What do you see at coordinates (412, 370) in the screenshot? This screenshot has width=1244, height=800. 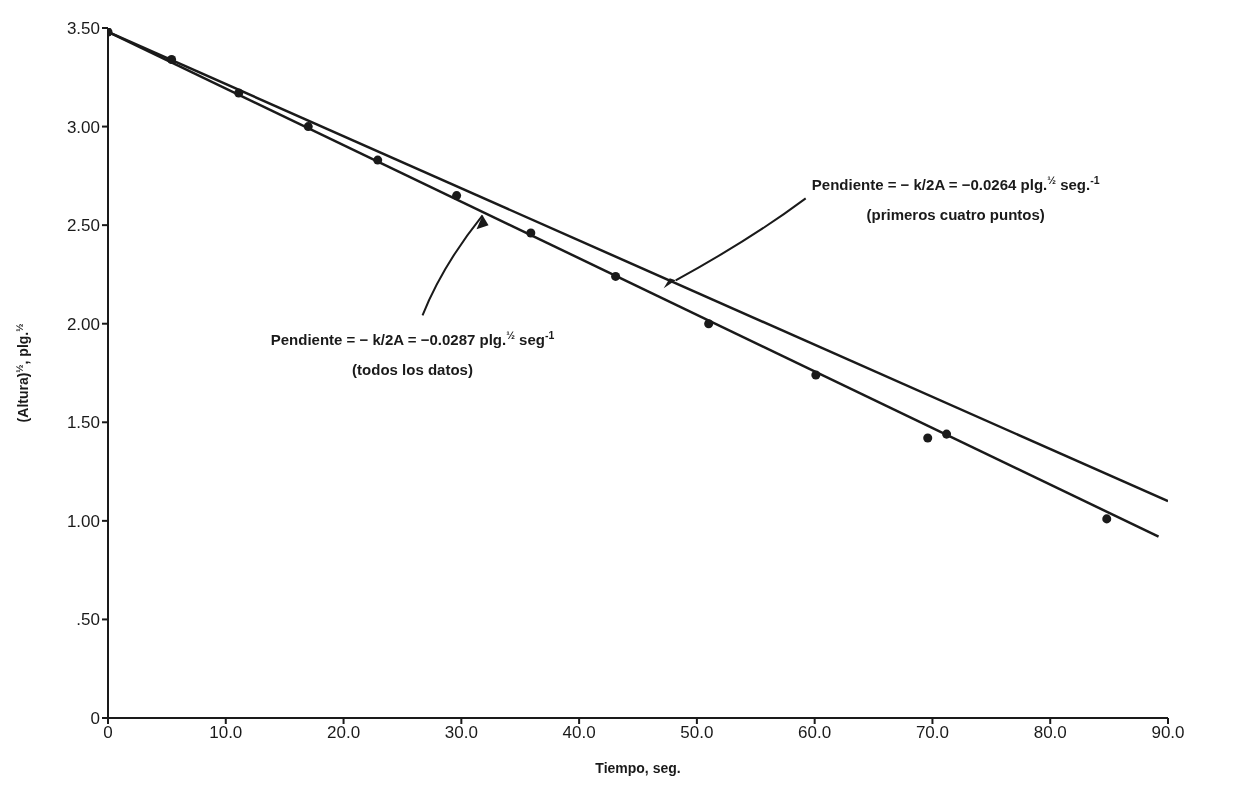 I see `annotation: (todos los datos)` at bounding box center [412, 370].